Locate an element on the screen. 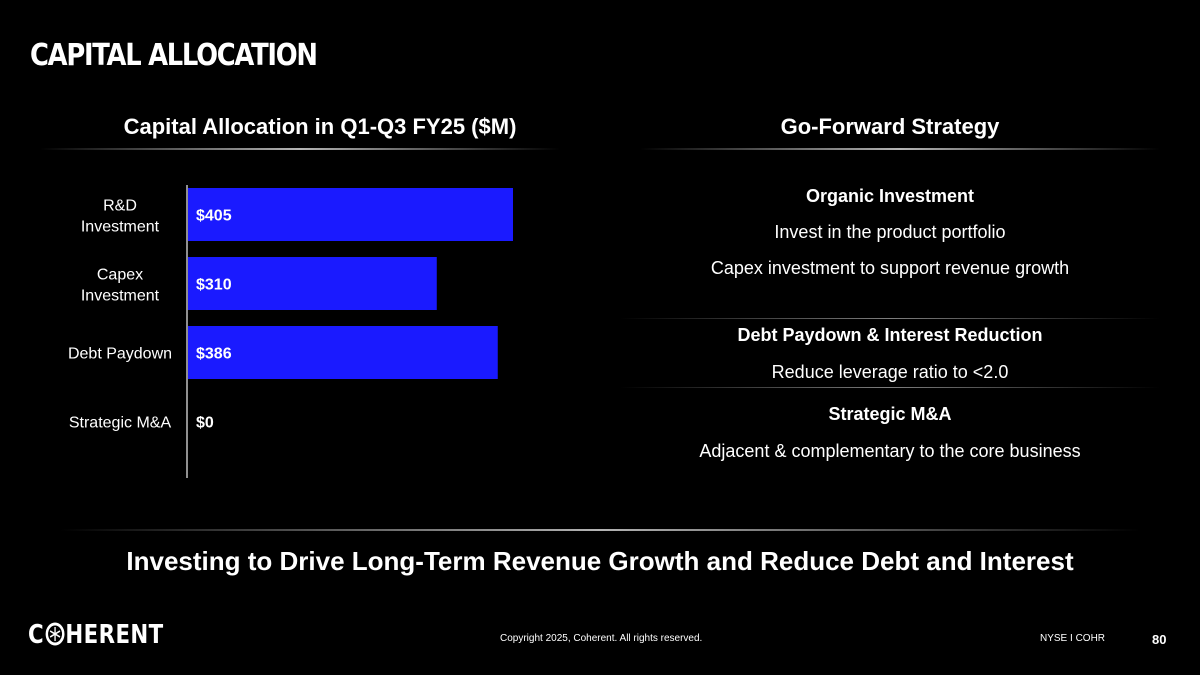 This screenshot has width=1200, height=675. logo-letters-herent: HERENT is located at coordinates (114, 635).